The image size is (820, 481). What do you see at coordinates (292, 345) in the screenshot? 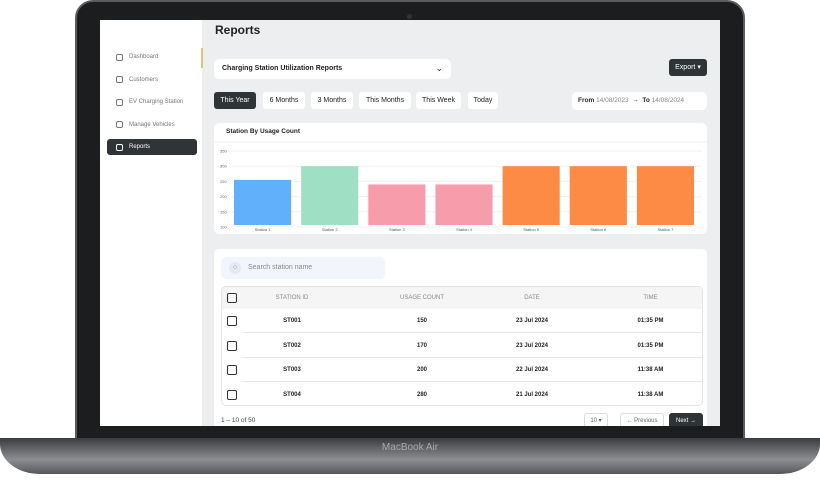
I see `table-cell: ST002` at bounding box center [292, 345].